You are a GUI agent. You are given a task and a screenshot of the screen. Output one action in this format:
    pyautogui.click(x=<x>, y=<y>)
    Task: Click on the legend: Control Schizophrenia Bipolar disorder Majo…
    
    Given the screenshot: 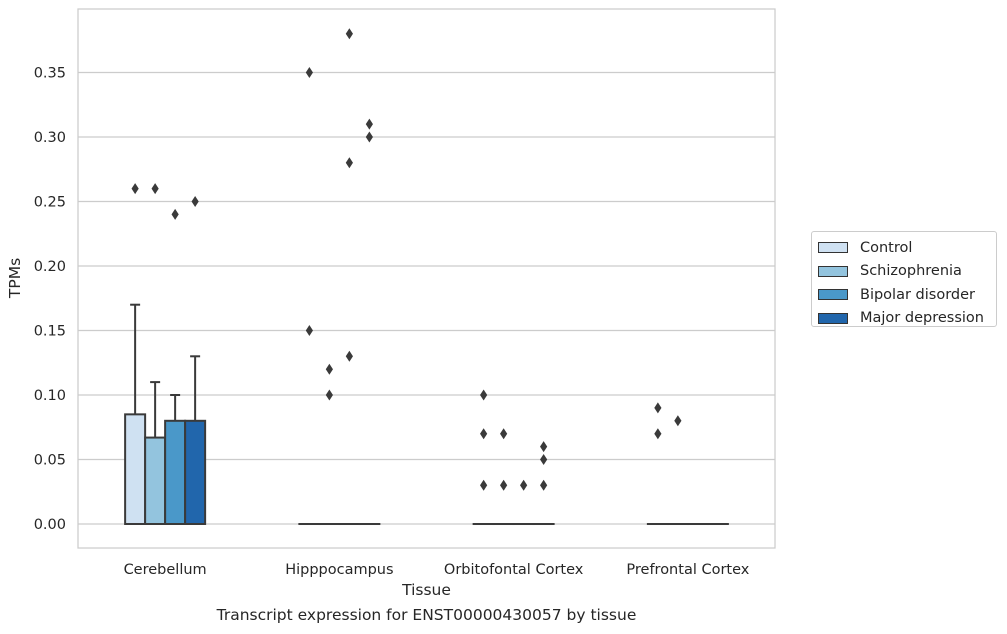 What is the action you would take?
    pyautogui.click(x=904, y=279)
    